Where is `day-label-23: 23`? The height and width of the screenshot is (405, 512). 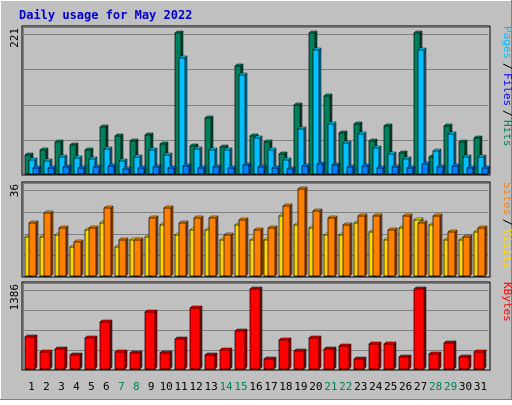
day-label-23: 23 is located at coordinates (360, 386).